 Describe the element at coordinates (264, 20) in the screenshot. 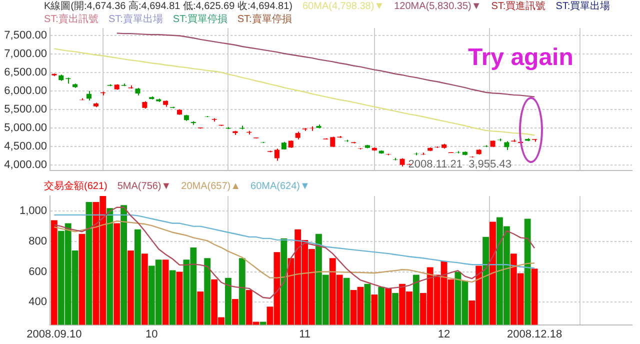

I see `text: ST:賣單停損` at that location.